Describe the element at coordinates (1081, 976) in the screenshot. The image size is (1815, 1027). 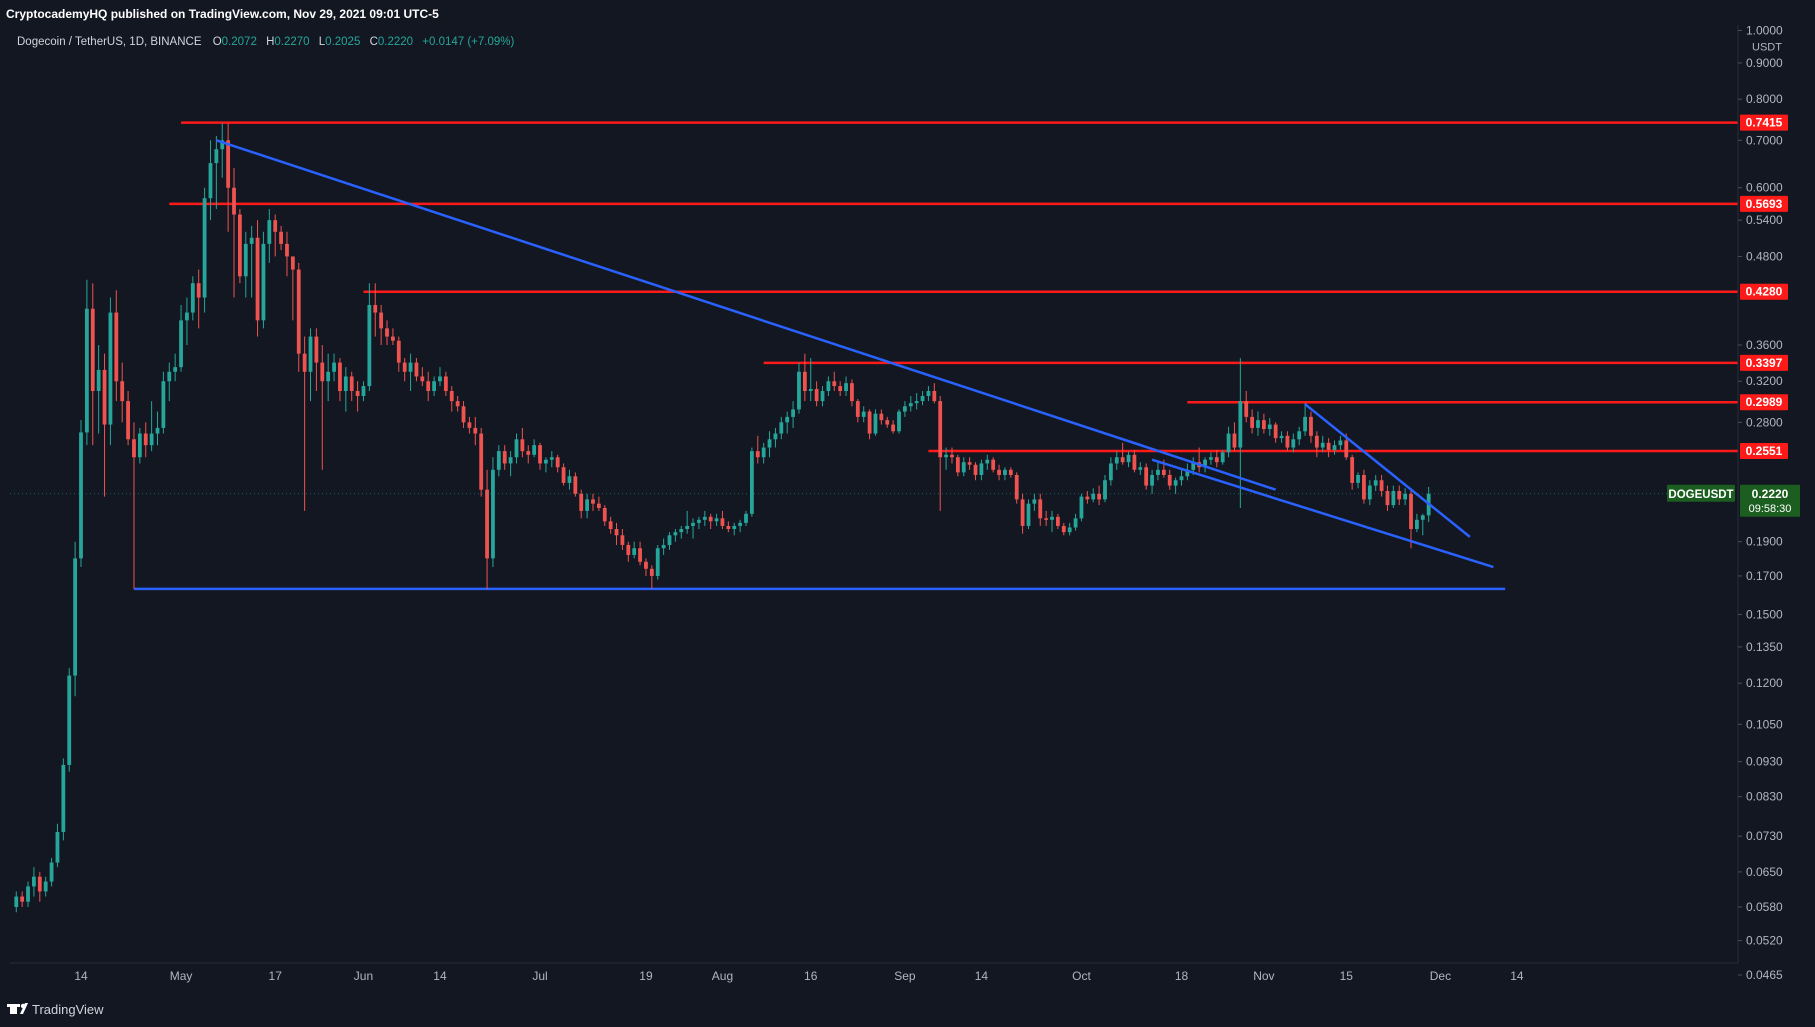
I see `time-tick-label: Oct` at that location.